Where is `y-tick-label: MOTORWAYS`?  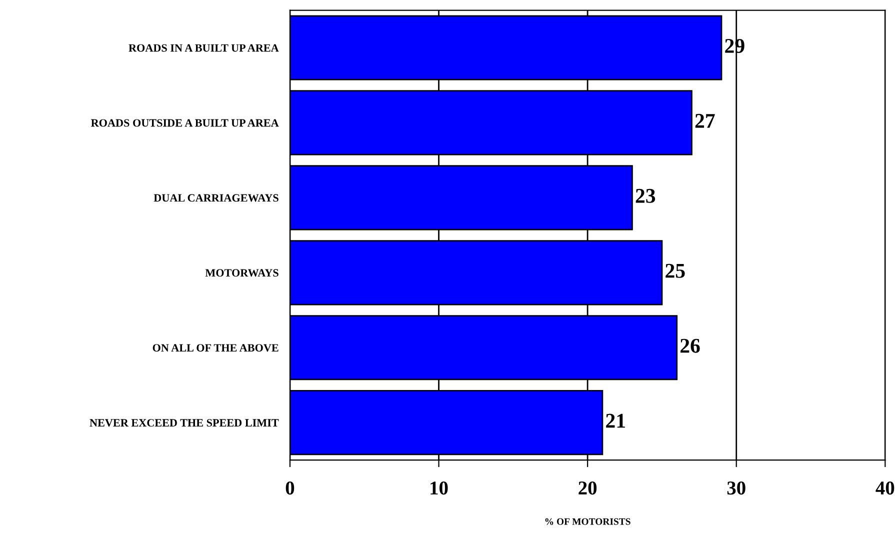 y-tick-label: MOTORWAYS is located at coordinates (241, 273).